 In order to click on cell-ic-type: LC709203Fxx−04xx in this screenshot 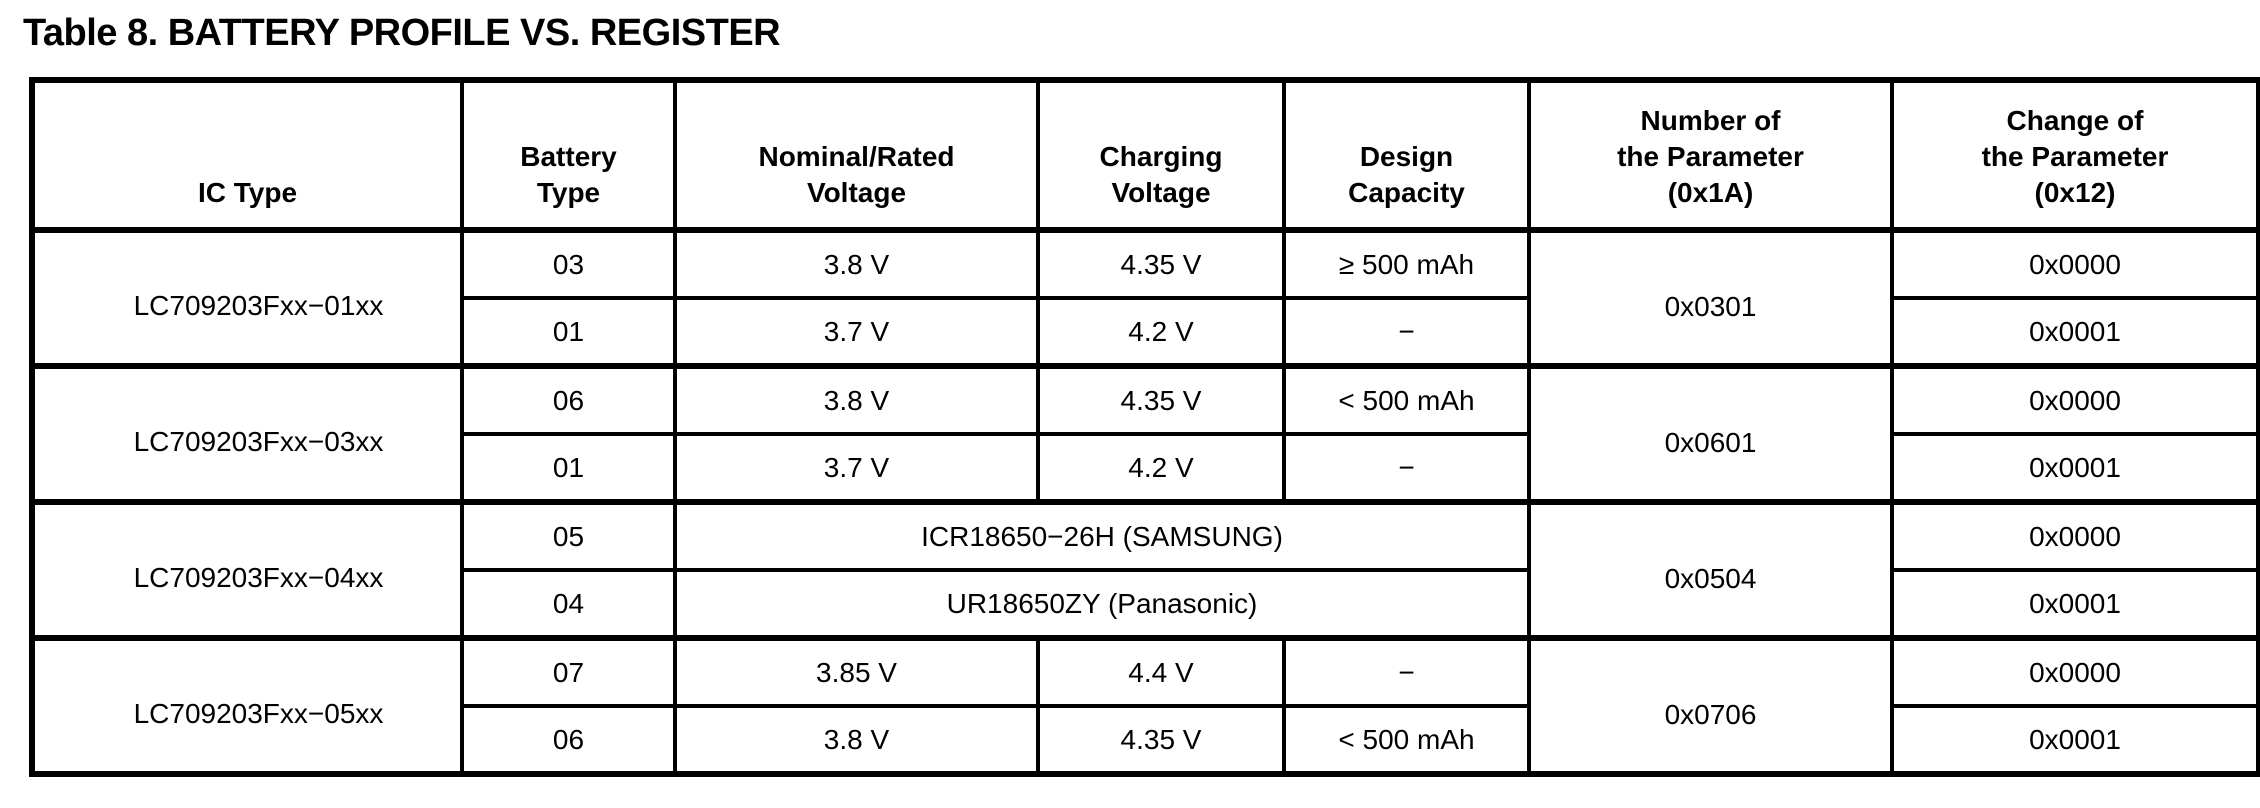, I will do `click(247, 569)`.